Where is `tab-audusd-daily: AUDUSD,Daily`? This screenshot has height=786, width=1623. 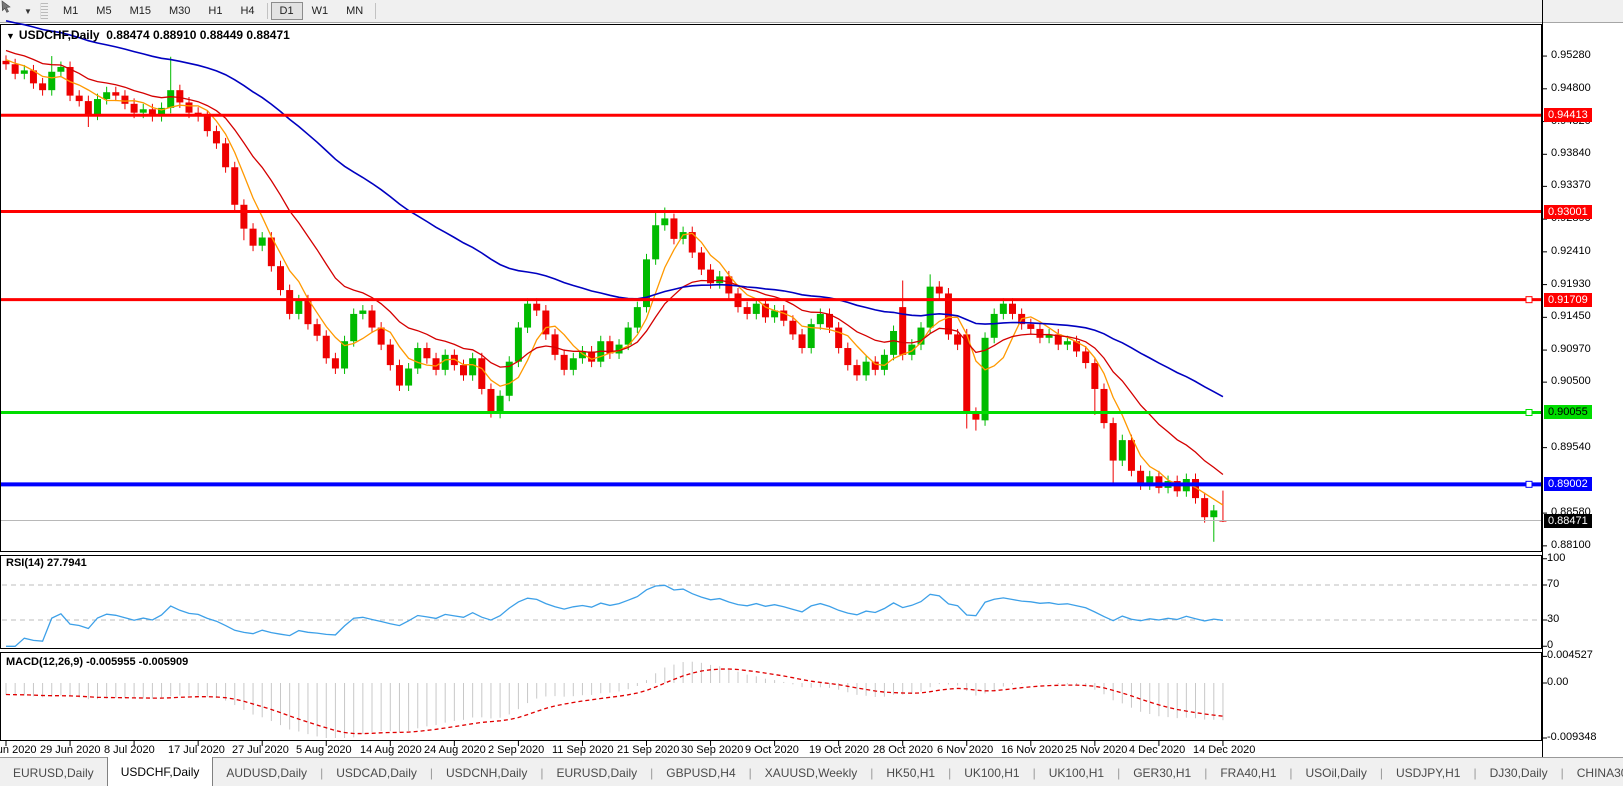
tab-audusd-daily: AUDUSD,Daily is located at coordinates (267, 772).